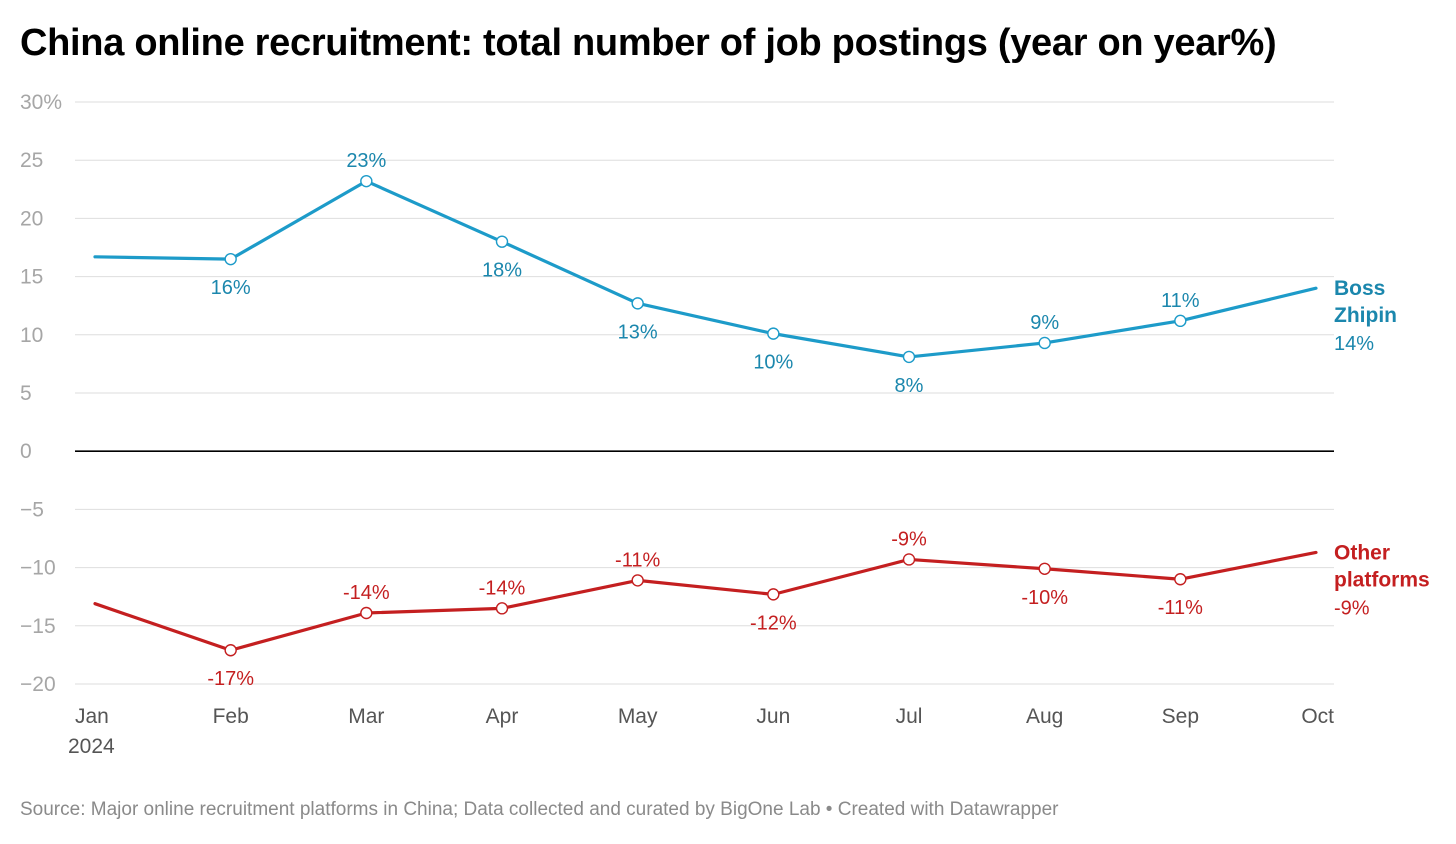  I want to click on data-label: 23%, so click(366, 161).